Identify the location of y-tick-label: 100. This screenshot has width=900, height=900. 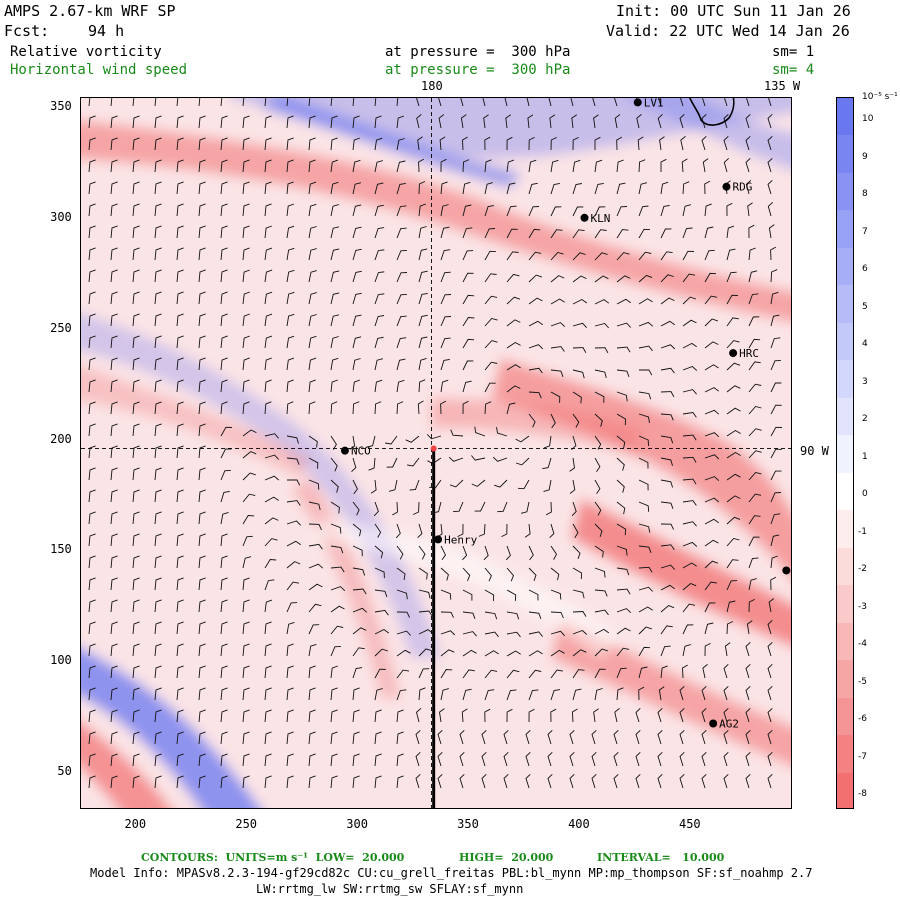
(61, 660).